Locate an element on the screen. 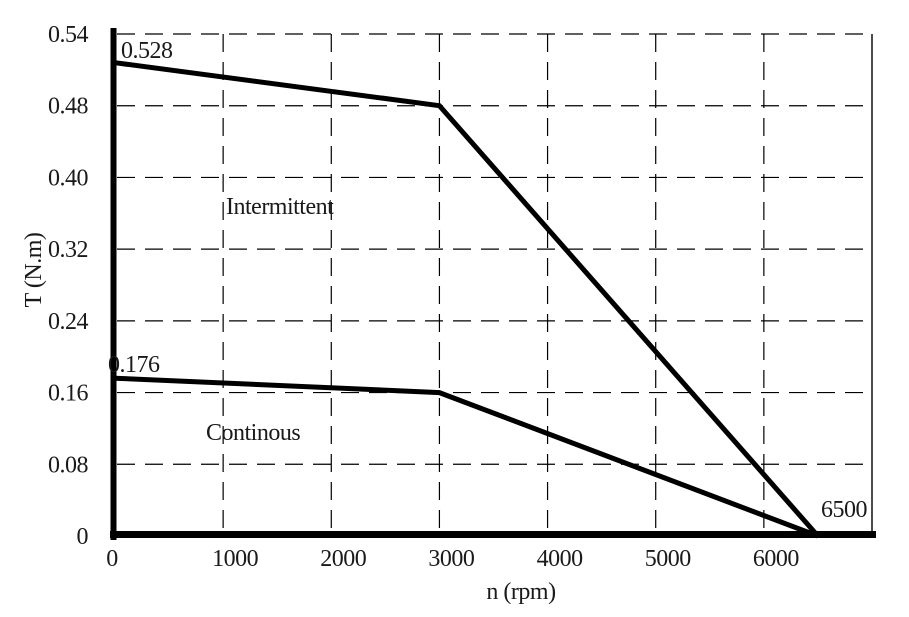 The image size is (909, 617). x-tick-label: 3000 is located at coordinates (451, 559).